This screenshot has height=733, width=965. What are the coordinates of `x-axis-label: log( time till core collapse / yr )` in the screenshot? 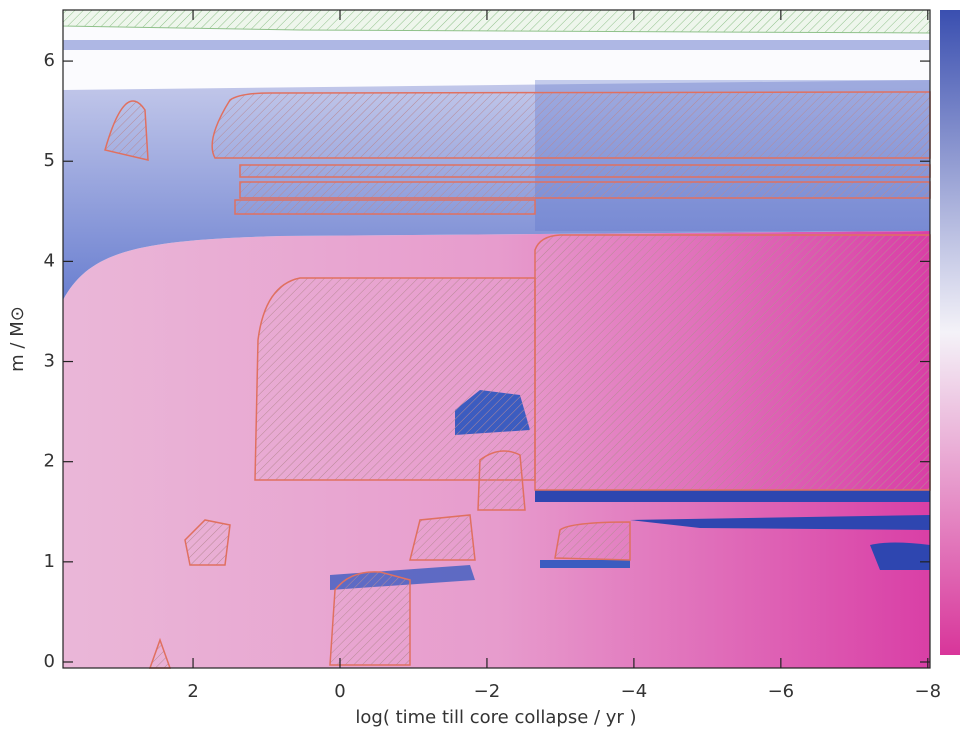 It's located at (495, 717).